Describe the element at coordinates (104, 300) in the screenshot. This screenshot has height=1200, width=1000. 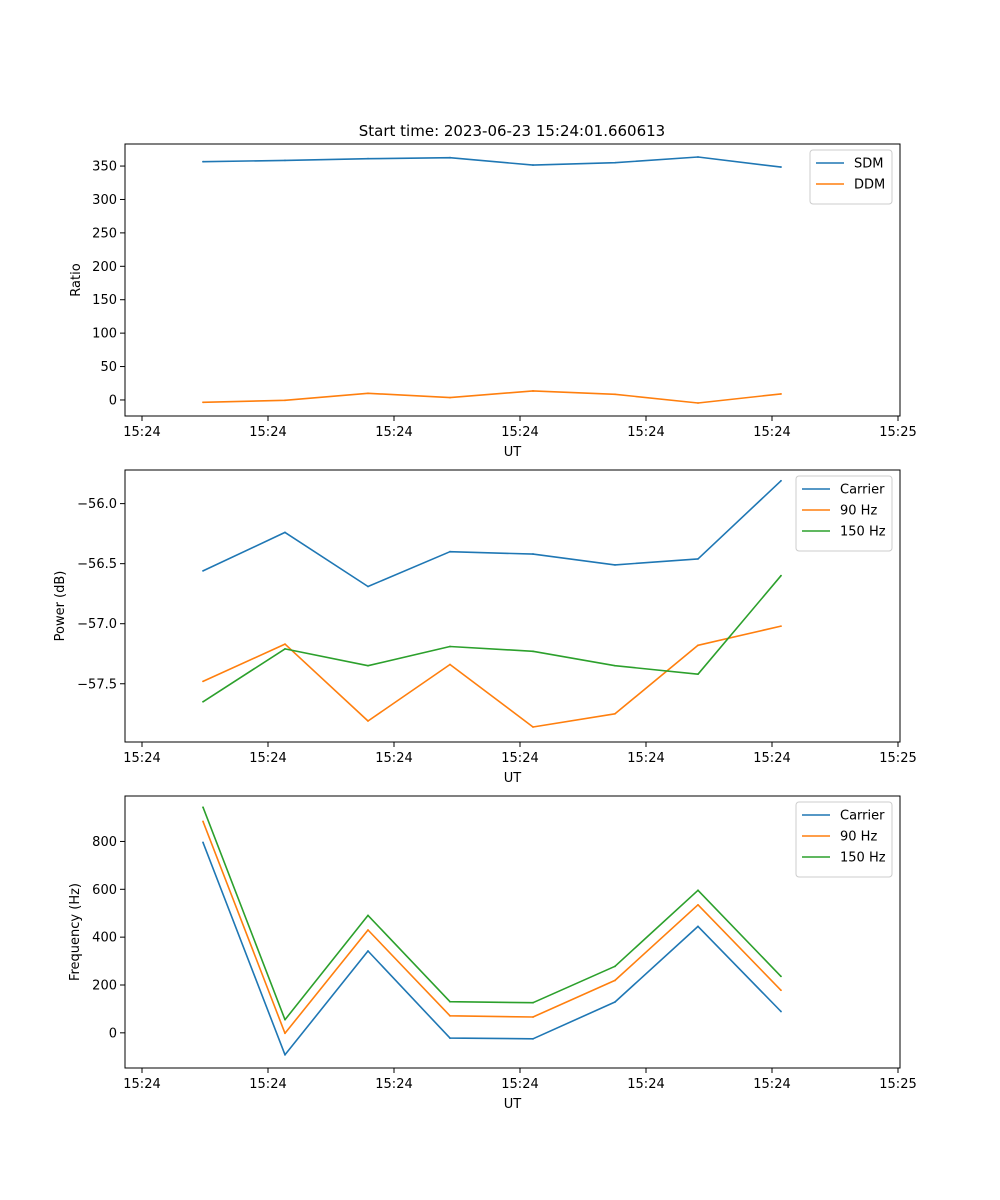
I see `y-tick-label: 150` at that location.